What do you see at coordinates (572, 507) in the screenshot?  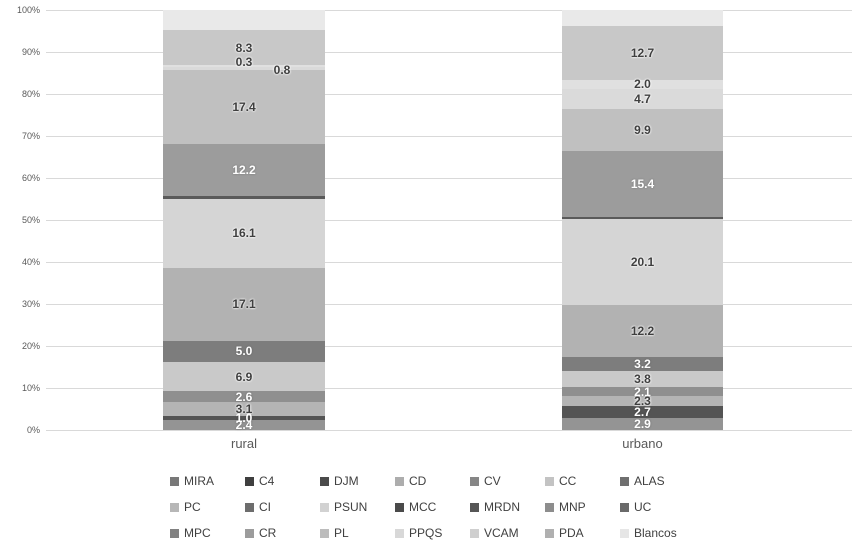 I see `legend-label: MNP` at bounding box center [572, 507].